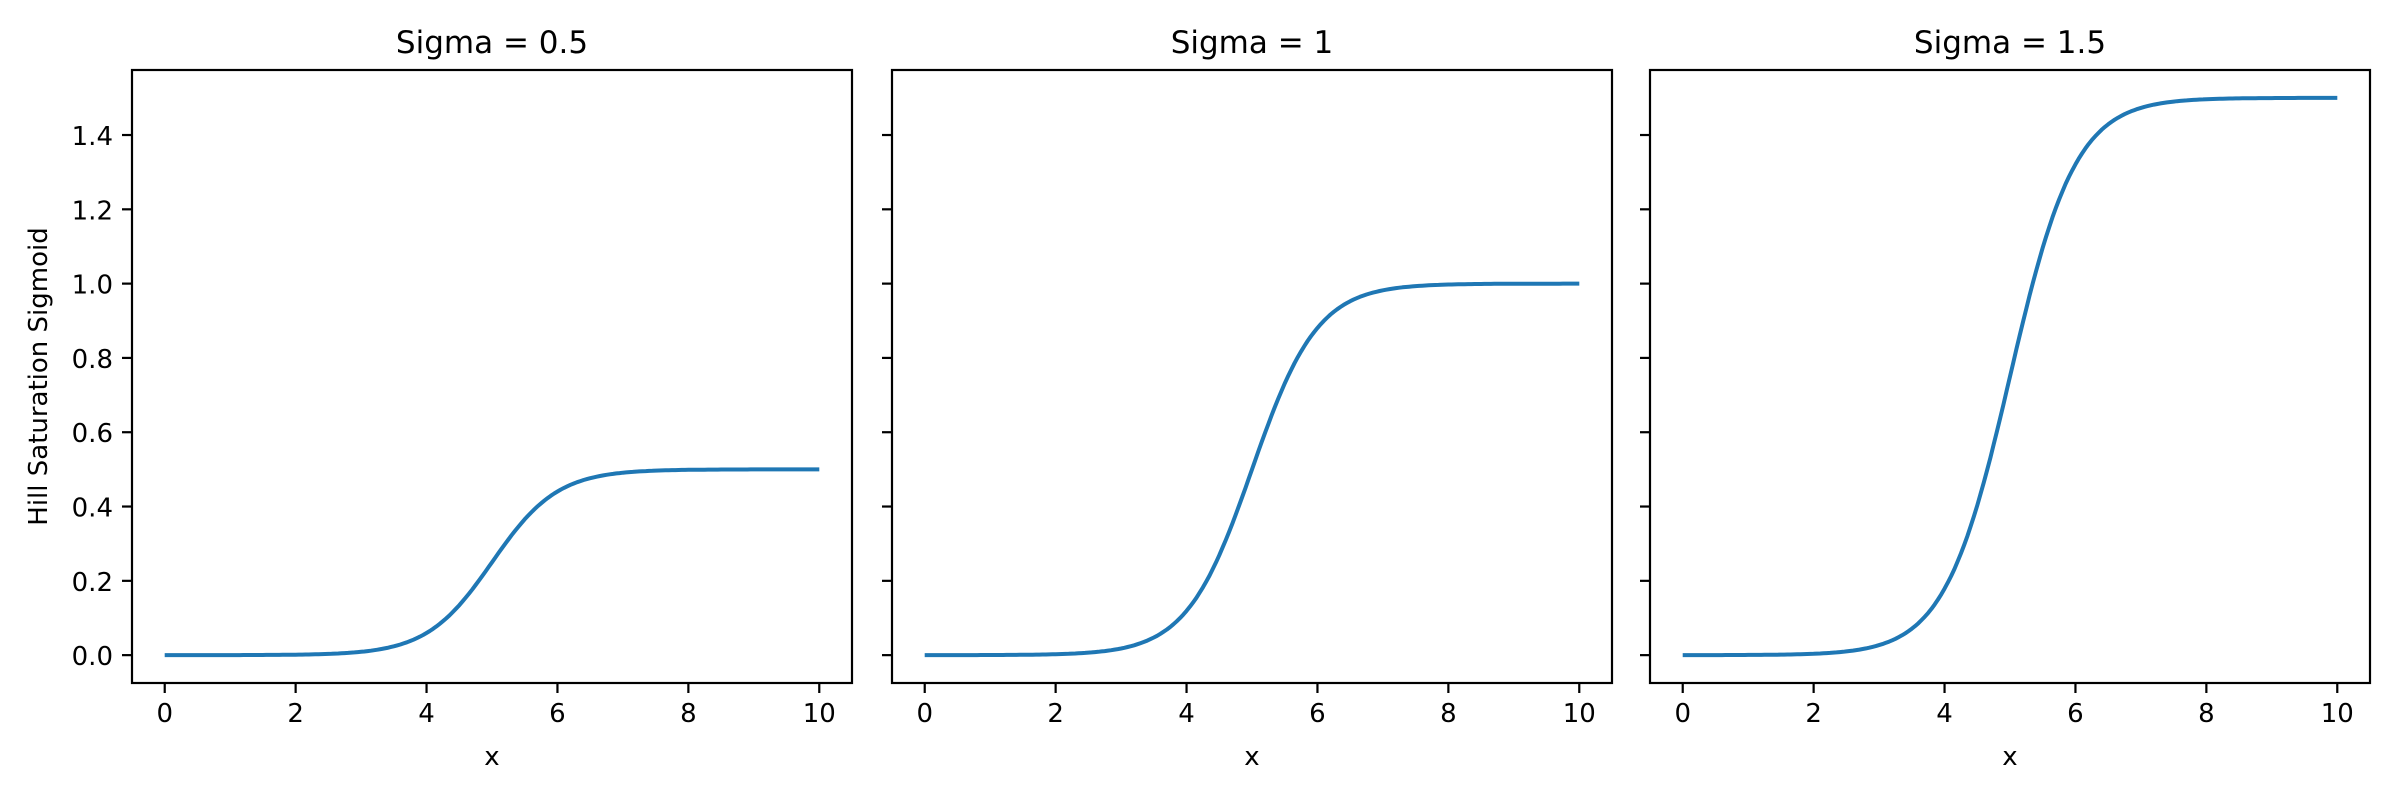  What do you see at coordinates (92, 137) in the screenshot?
I see `y-tick-label: 1.4` at bounding box center [92, 137].